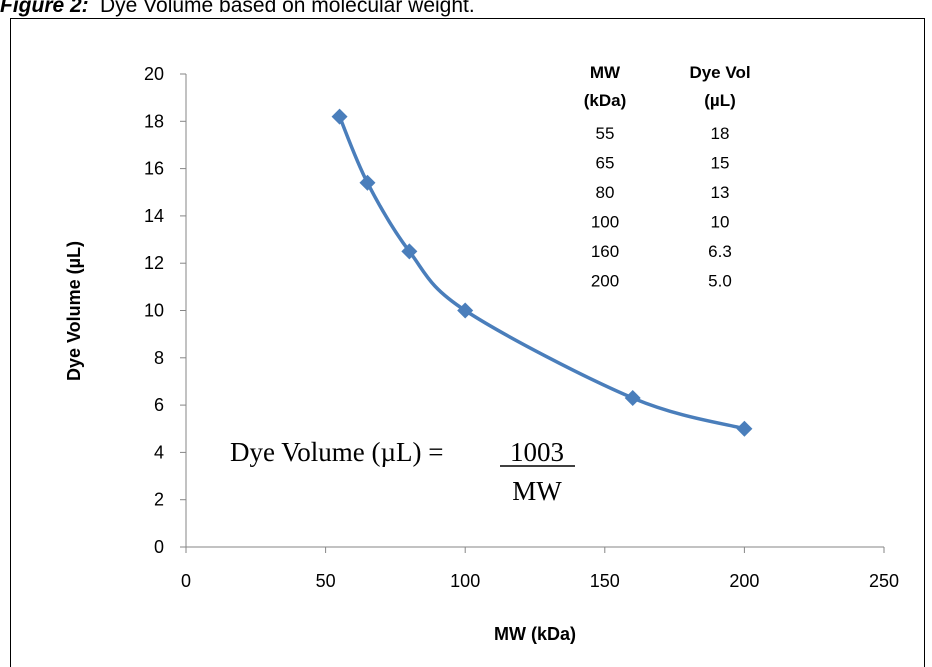 The height and width of the screenshot is (667, 932). Describe the element at coordinates (154, 311) in the screenshot. I see `y-tick-label: 10` at that location.